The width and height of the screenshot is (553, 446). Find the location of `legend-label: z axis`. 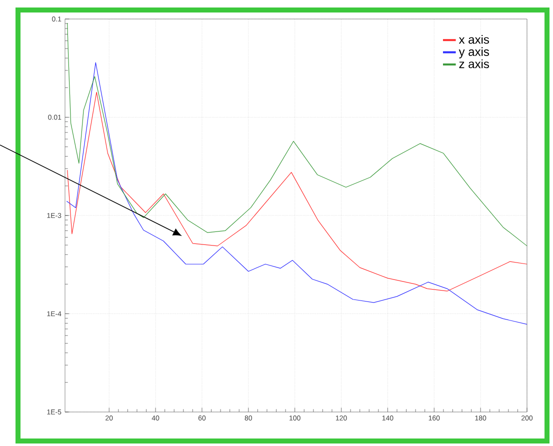

legend-label: z axis is located at coordinates (474, 63).